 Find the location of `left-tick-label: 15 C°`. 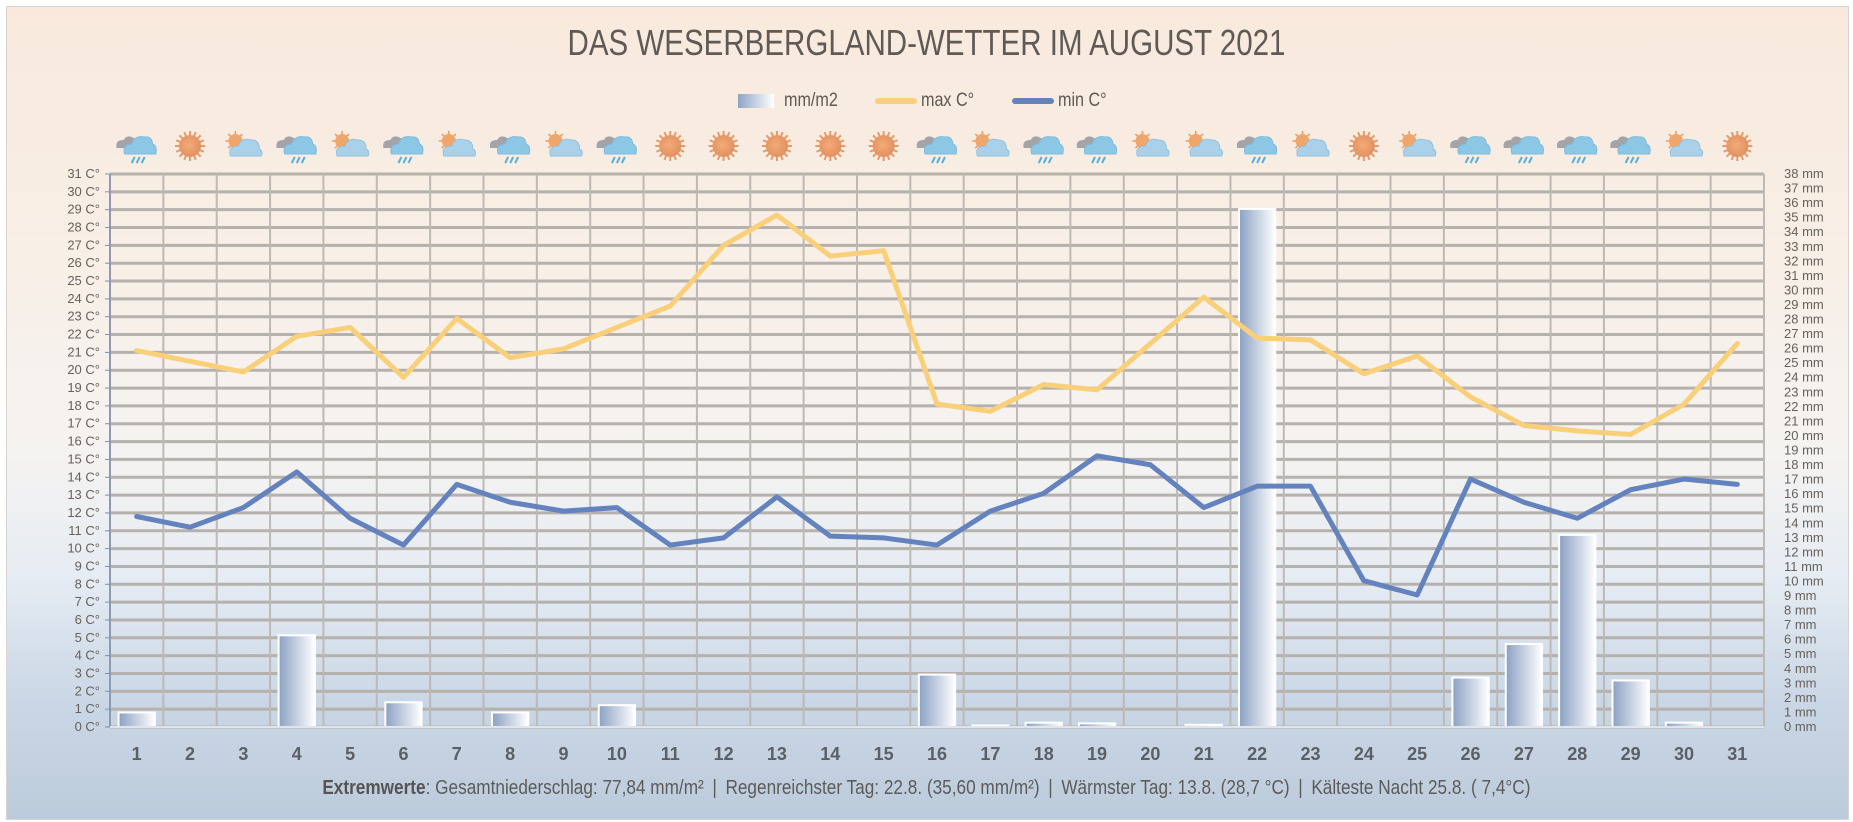

left-tick-label: 15 C° is located at coordinates (83, 458).